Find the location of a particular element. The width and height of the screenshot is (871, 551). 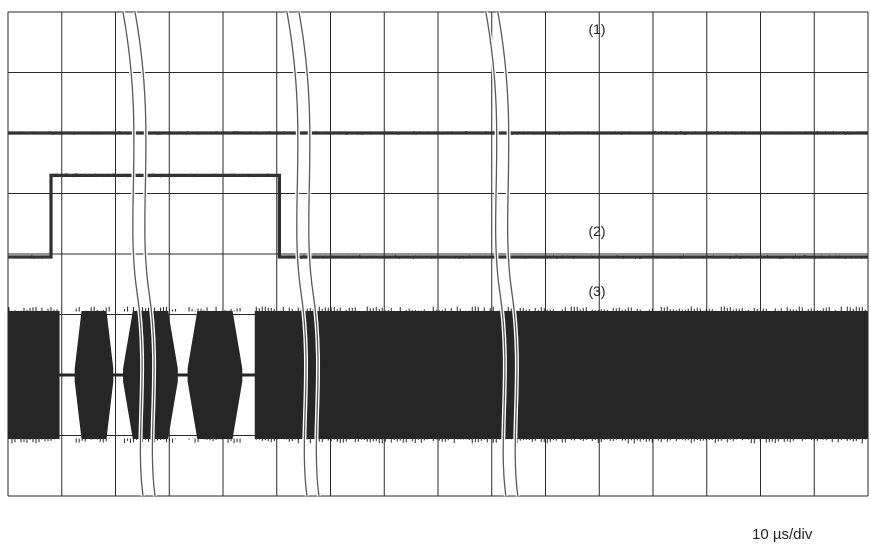

trace-label-1: (1) is located at coordinates (596, 29).